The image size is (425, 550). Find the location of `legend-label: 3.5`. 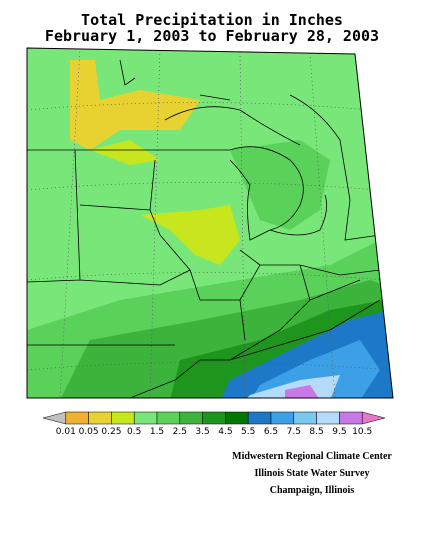

legend-label: 3.5 is located at coordinates (202, 432).